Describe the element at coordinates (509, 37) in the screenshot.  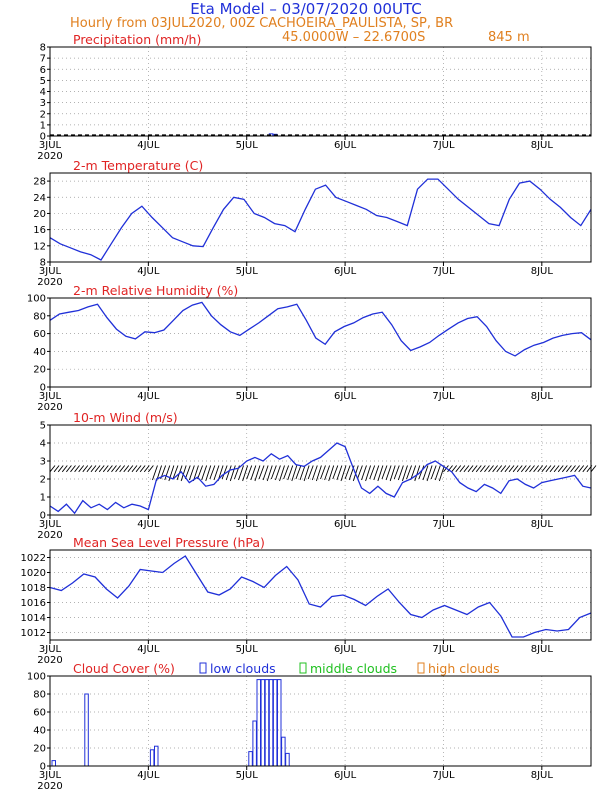
I see `elevation-label: 845 m` at that location.